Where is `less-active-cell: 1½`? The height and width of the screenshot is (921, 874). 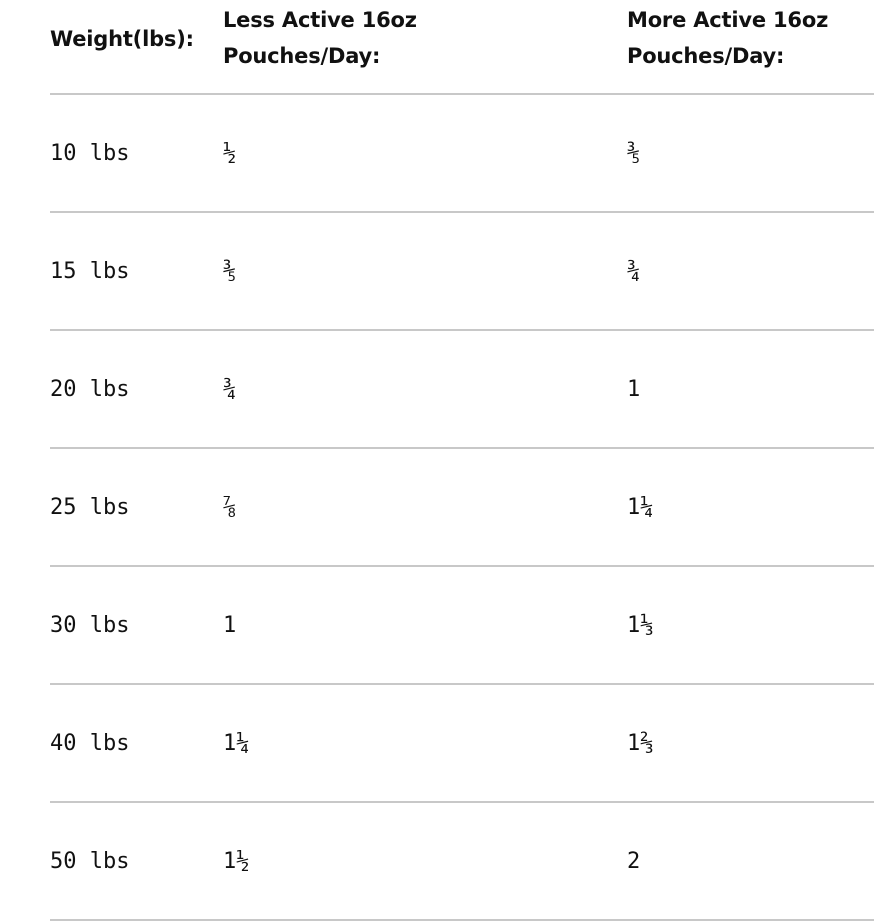 less-active-cell: 1½ is located at coordinates (236, 861).